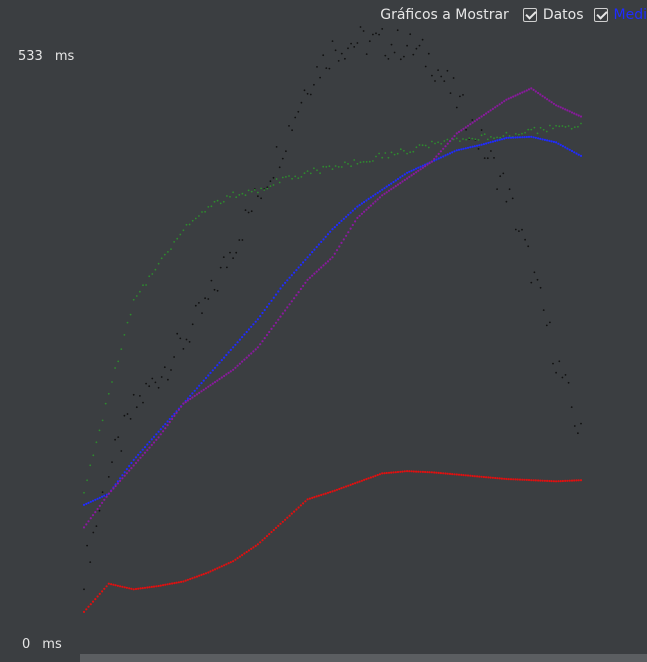 The width and height of the screenshot is (647, 662). What do you see at coordinates (600, 15) in the screenshot?
I see `media-checkbox` at bounding box center [600, 15].